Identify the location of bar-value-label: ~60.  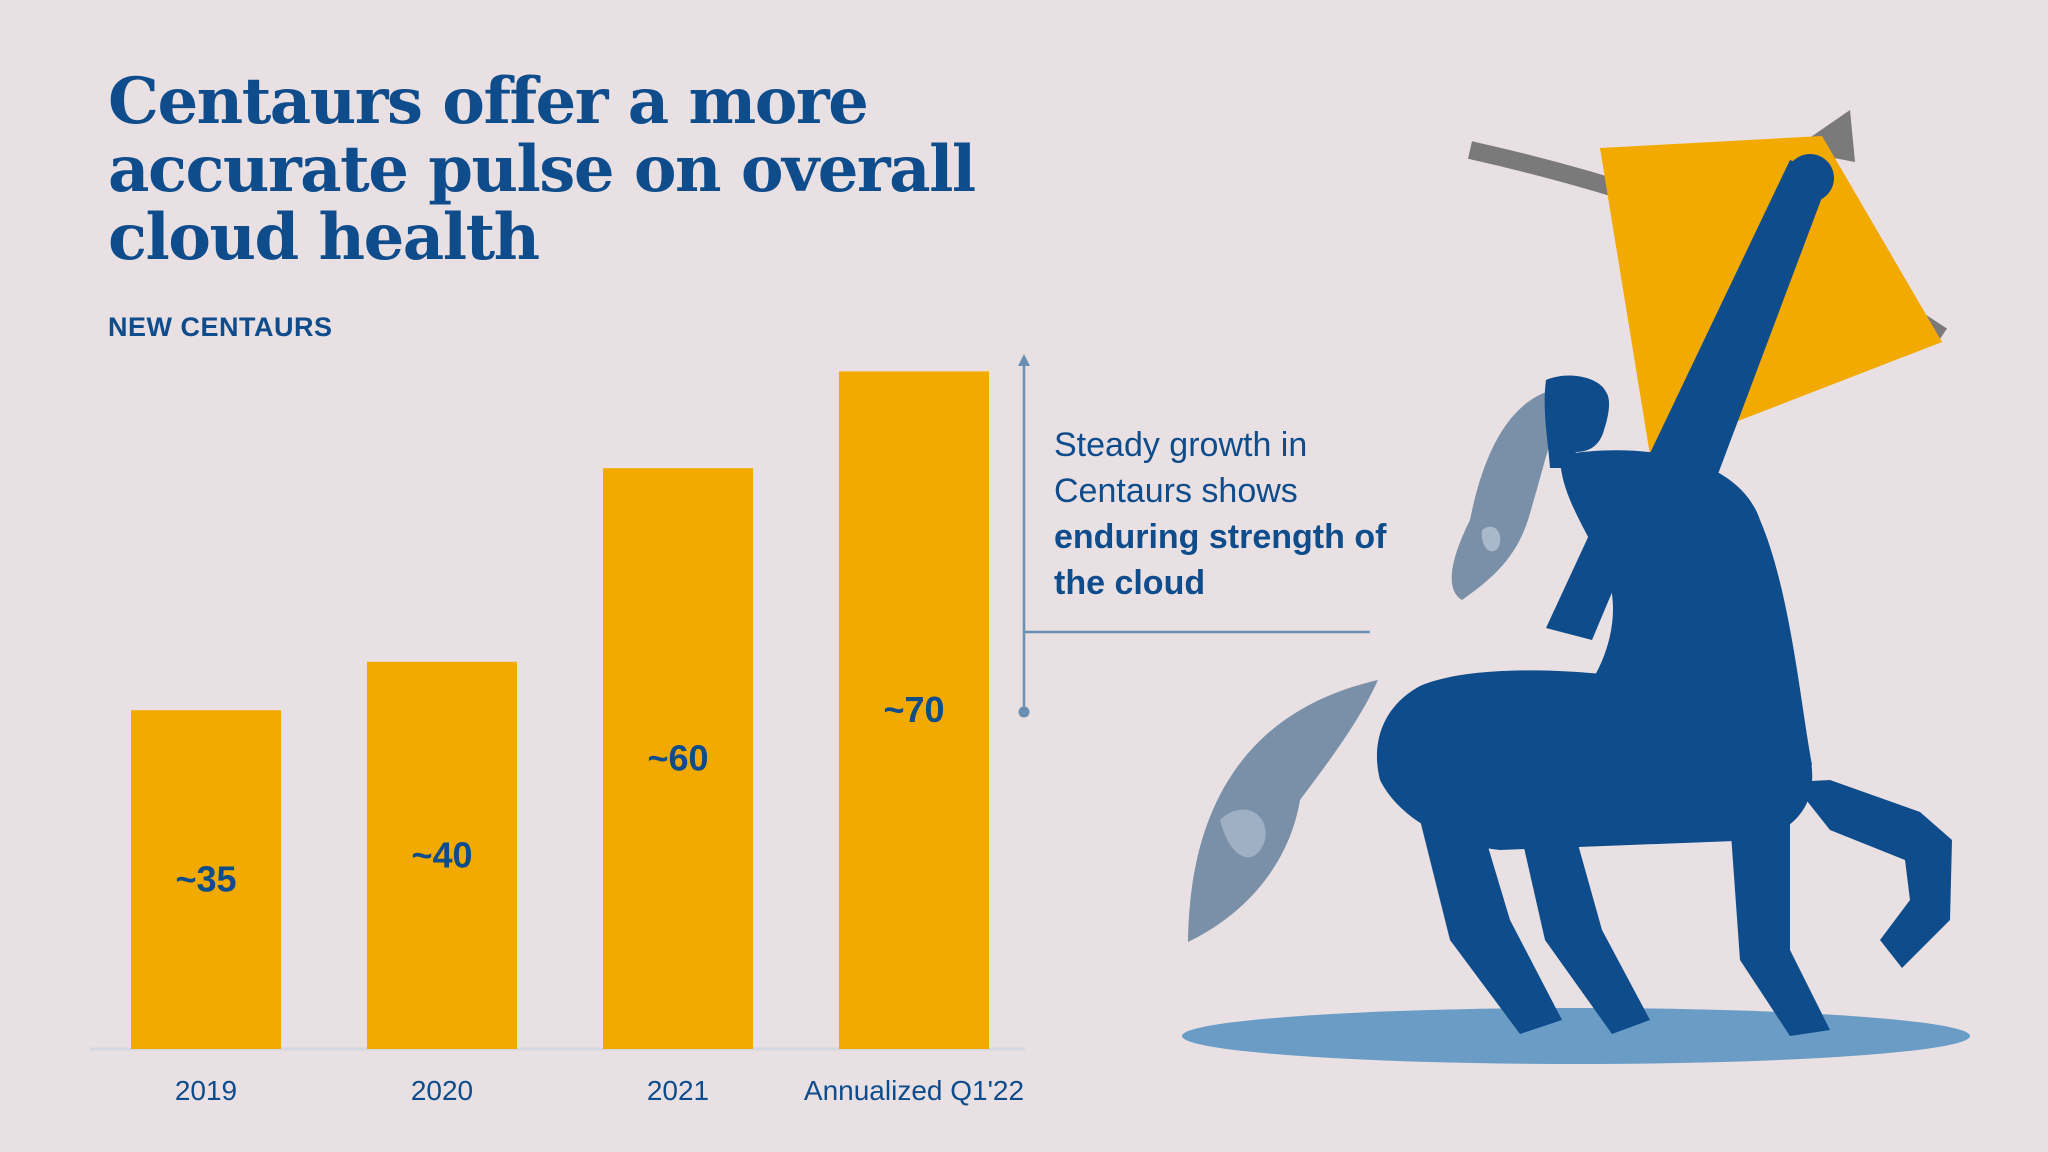
(677, 758).